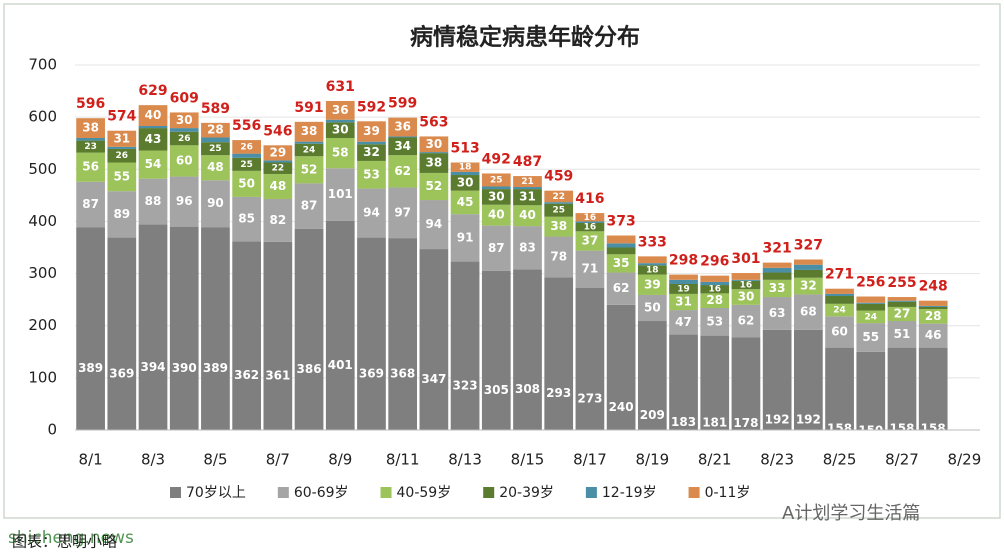 The width and height of the screenshot is (1004, 560). Describe the element at coordinates (184, 120) in the screenshot. I see `value-label: 30` at that location.